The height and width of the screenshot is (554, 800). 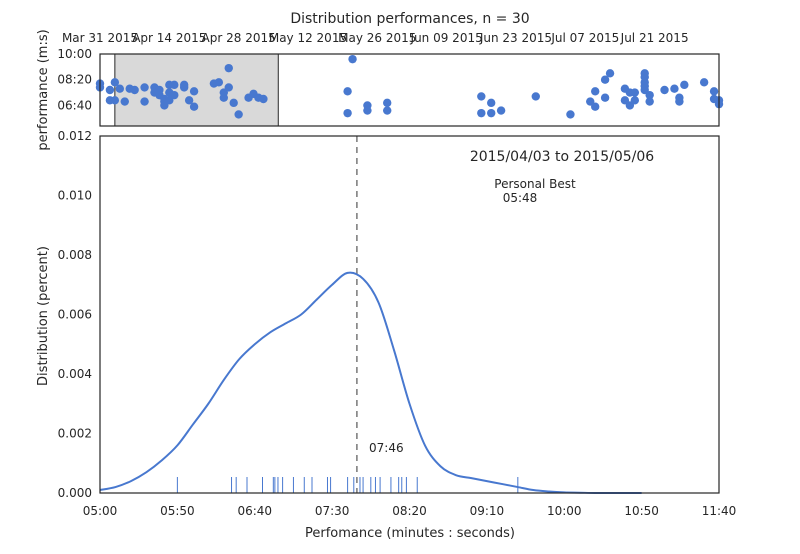 I want to click on personal-best-value: 05:48, so click(x=520, y=198).